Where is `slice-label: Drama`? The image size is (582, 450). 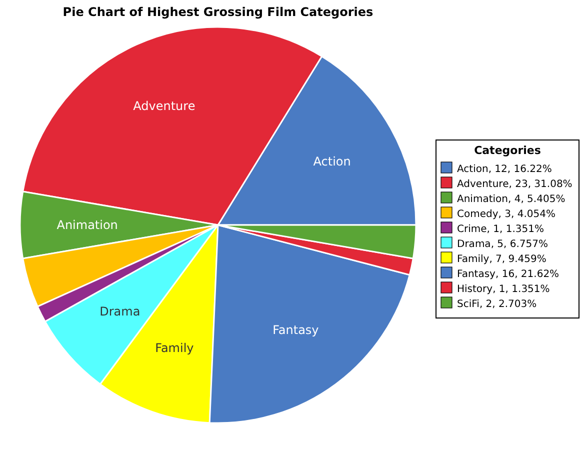
slice-label: Drama is located at coordinates (120, 311).